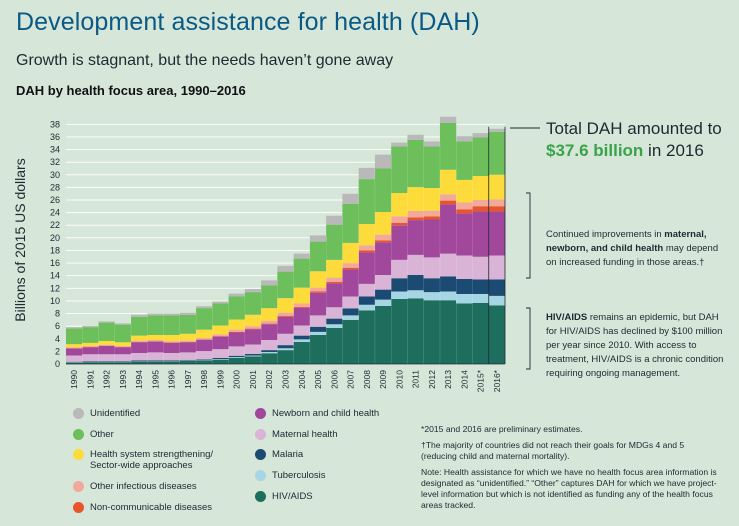 The height and width of the screenshot is (526, 739). Describe the element at coordinates (626, 241) in the screenshot. I see `callout-mch-bold: maternal, newborn, and child health` at that location.